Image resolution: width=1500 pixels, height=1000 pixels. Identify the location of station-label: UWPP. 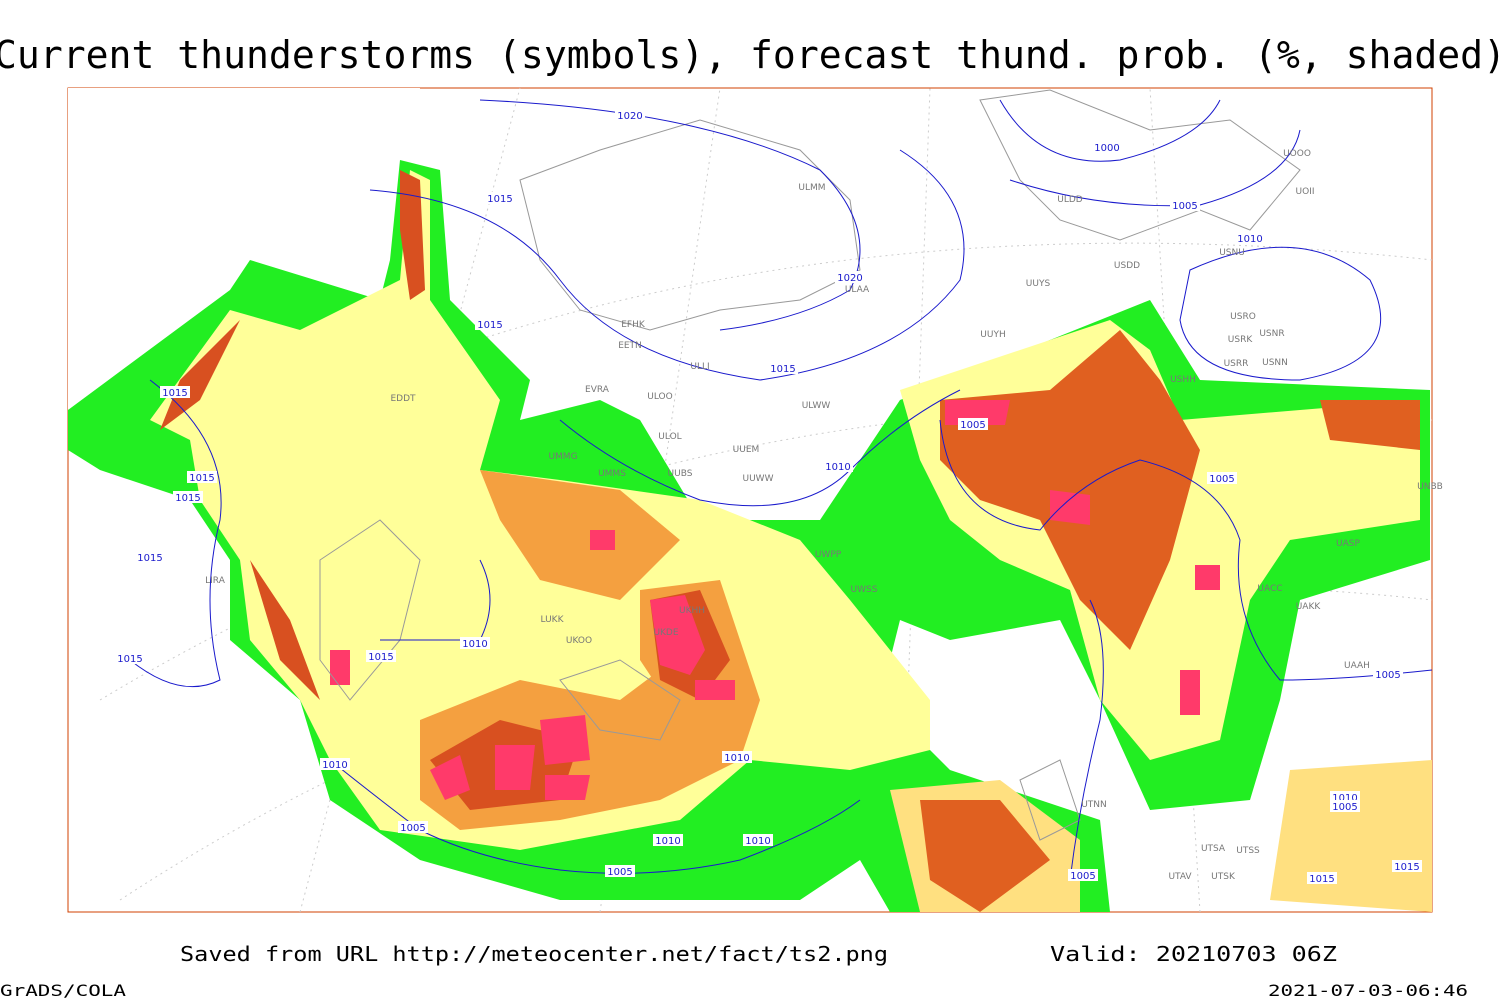
(828, 555).